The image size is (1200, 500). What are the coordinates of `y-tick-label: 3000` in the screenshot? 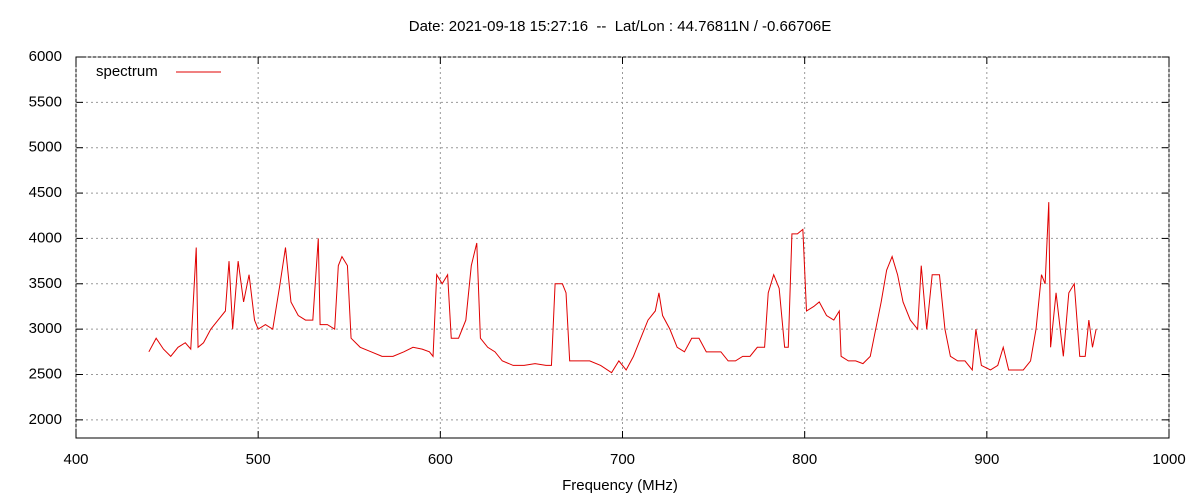 It's located at (45, 328).